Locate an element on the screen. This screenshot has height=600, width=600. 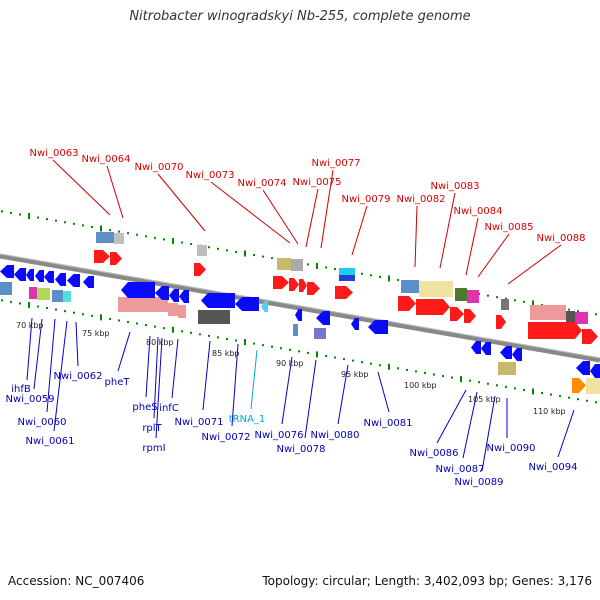
gene-label: Nwi_0079 is located at coordinates (366, 199).